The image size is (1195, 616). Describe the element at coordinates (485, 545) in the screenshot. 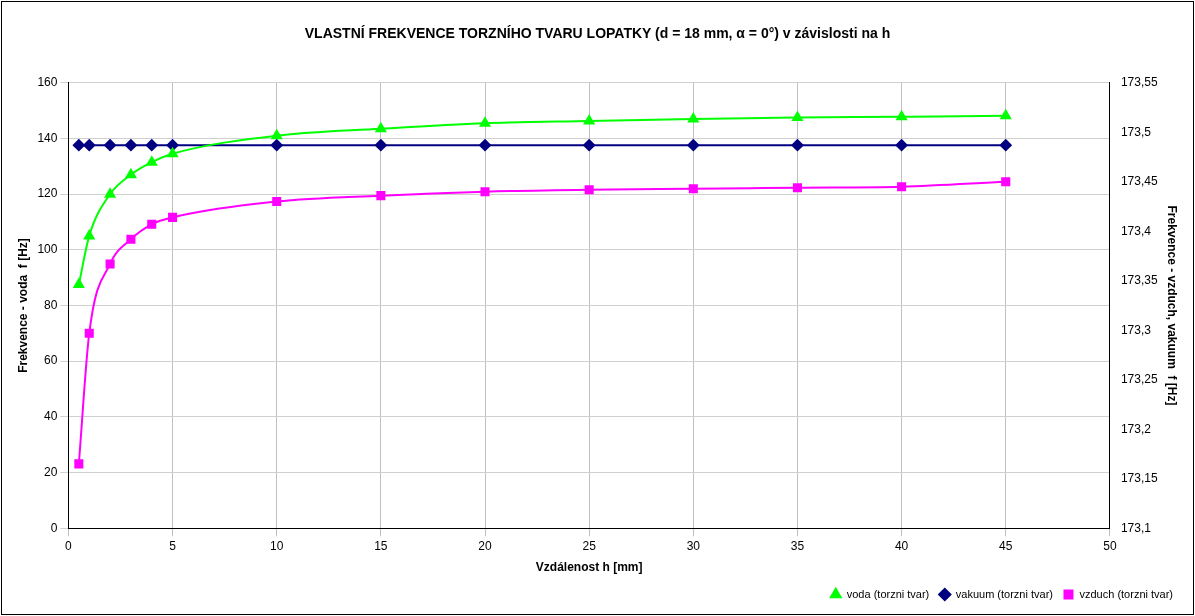

I see `x-tick-label: 20` at that location.